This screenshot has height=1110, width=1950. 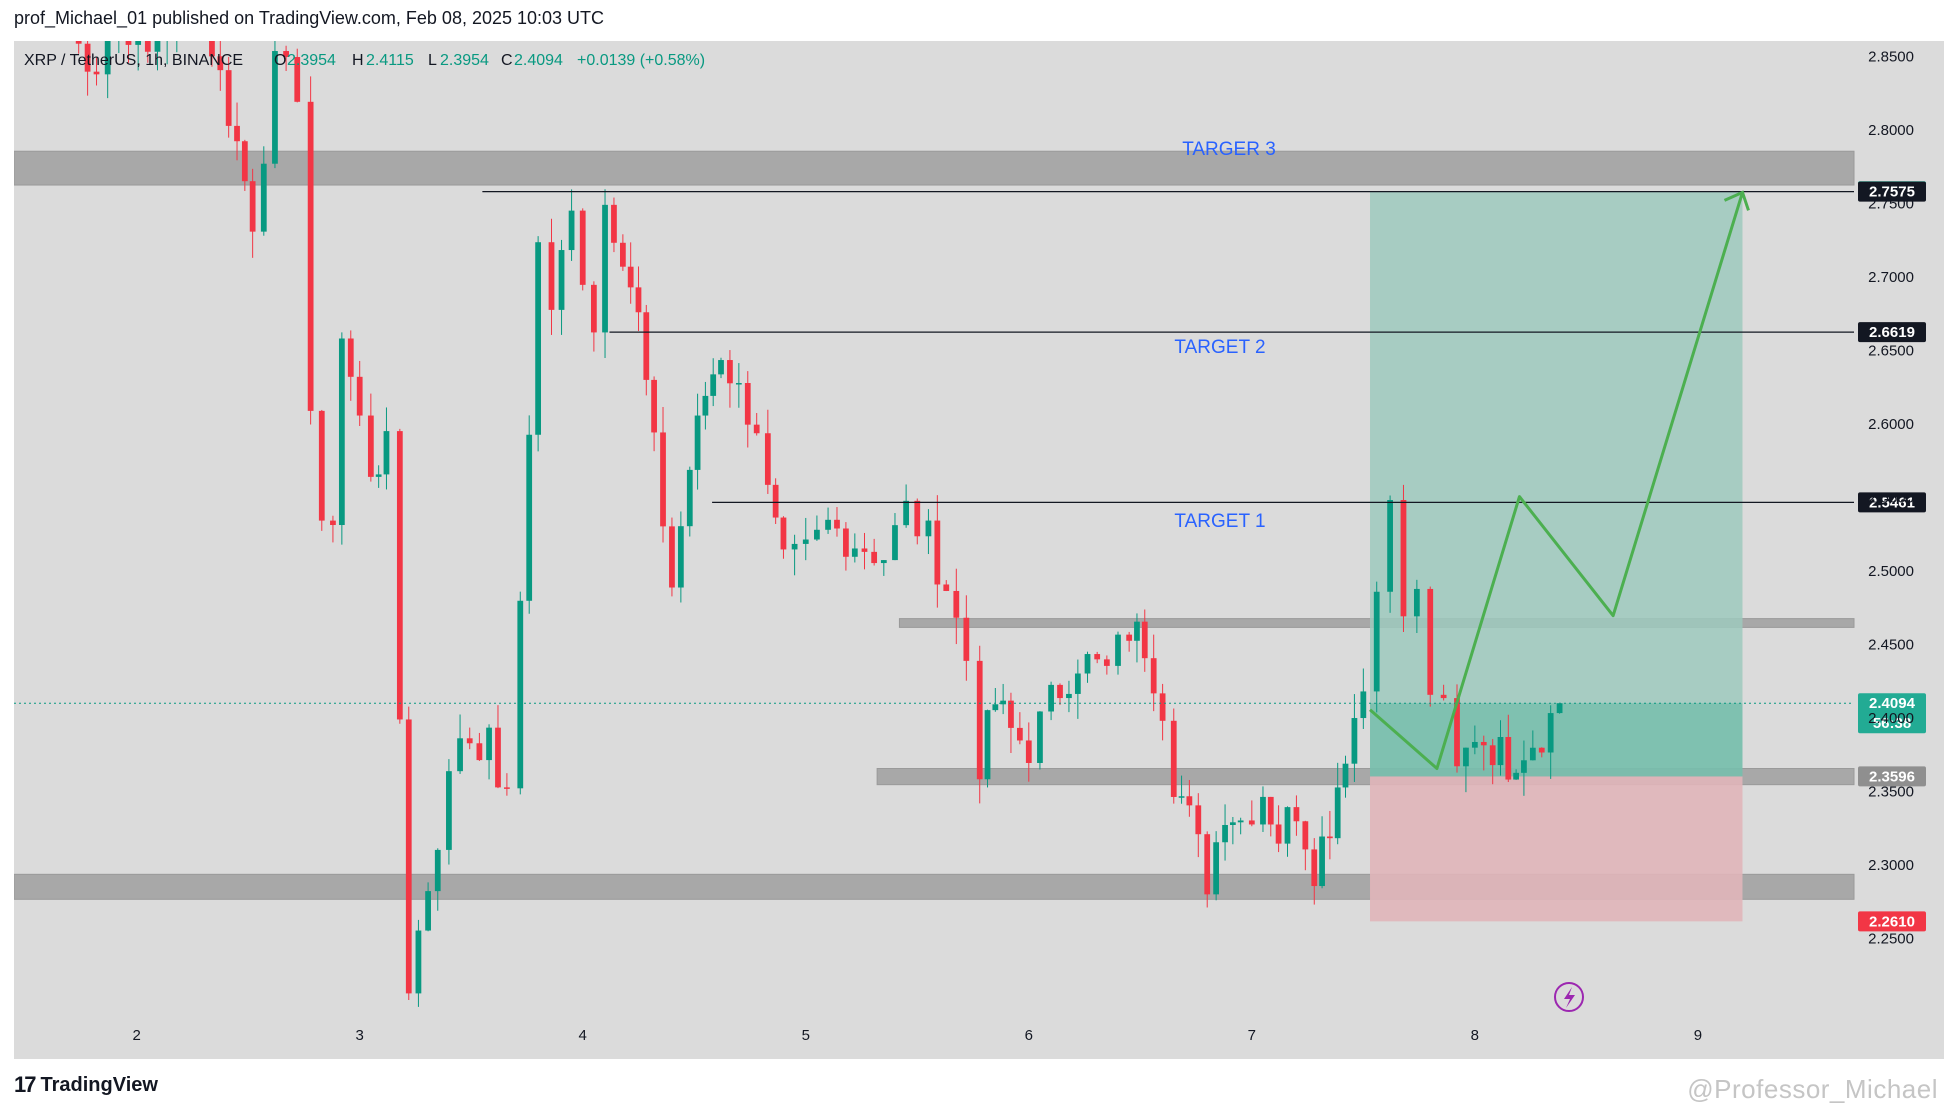 I want to click on target3-price-tag, so click(x=1892, y=191).